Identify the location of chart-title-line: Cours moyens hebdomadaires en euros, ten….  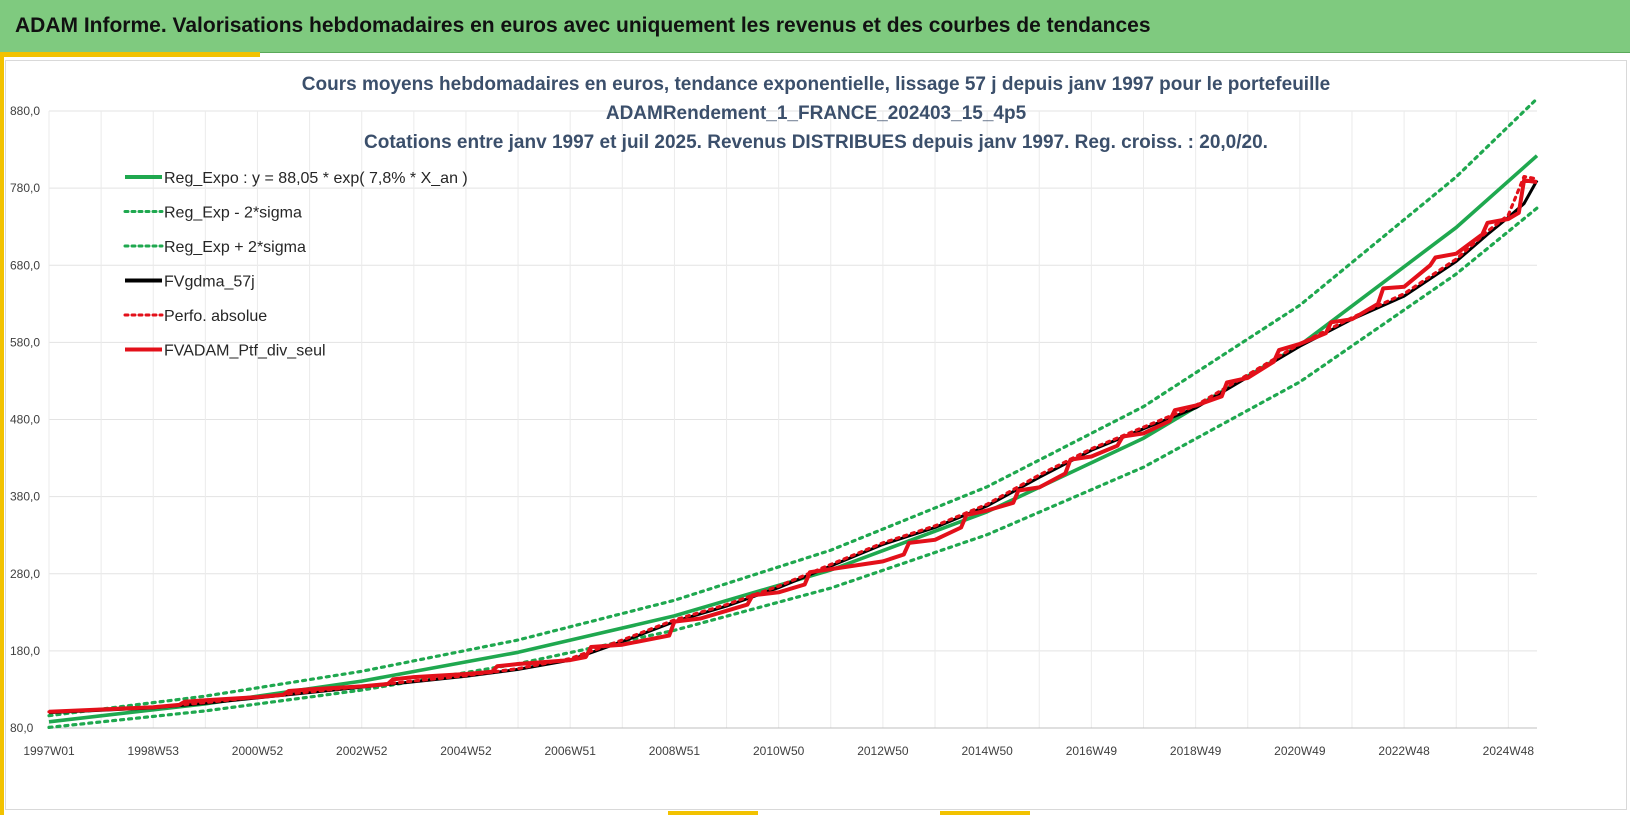
(816, 84).